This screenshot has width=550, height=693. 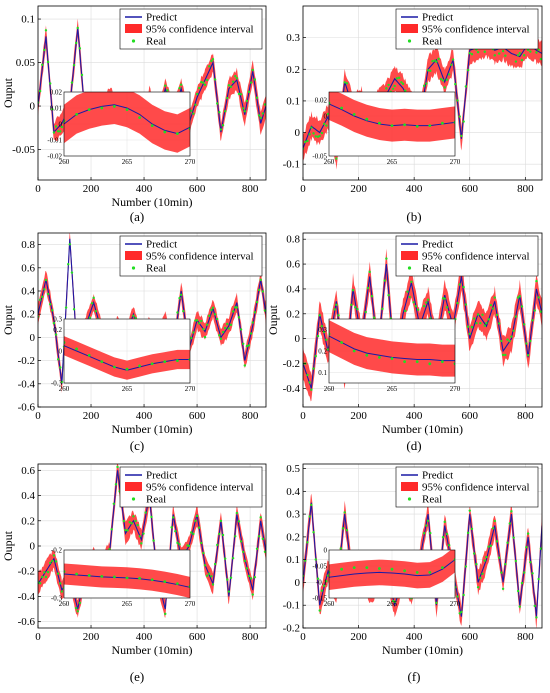 What do you see at coordinates (191, 256) in the screenshot?
I see `legend-box` at bounding box center [191, 256].